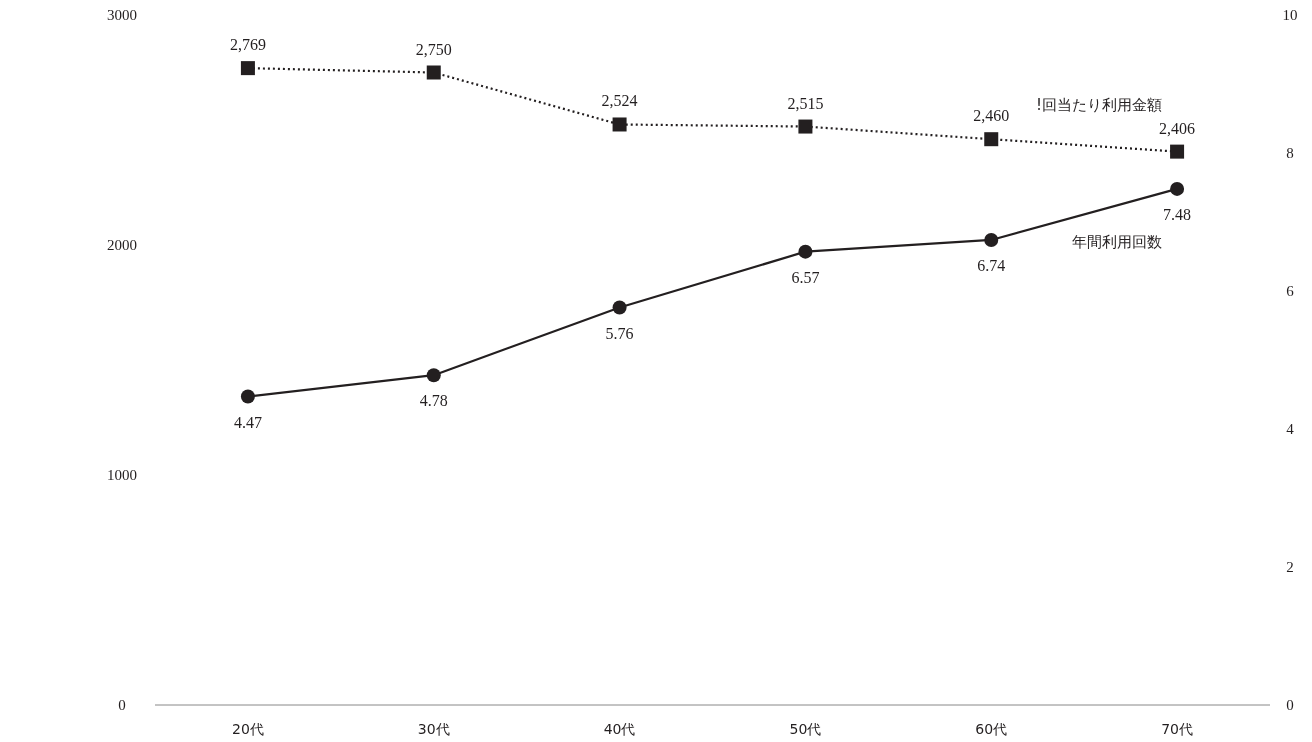 The image size is (1312, 742). Describe the element at coordinates (1099, 104) in the screenshot. I see `series-label: !回当たり利用金額` at that location.